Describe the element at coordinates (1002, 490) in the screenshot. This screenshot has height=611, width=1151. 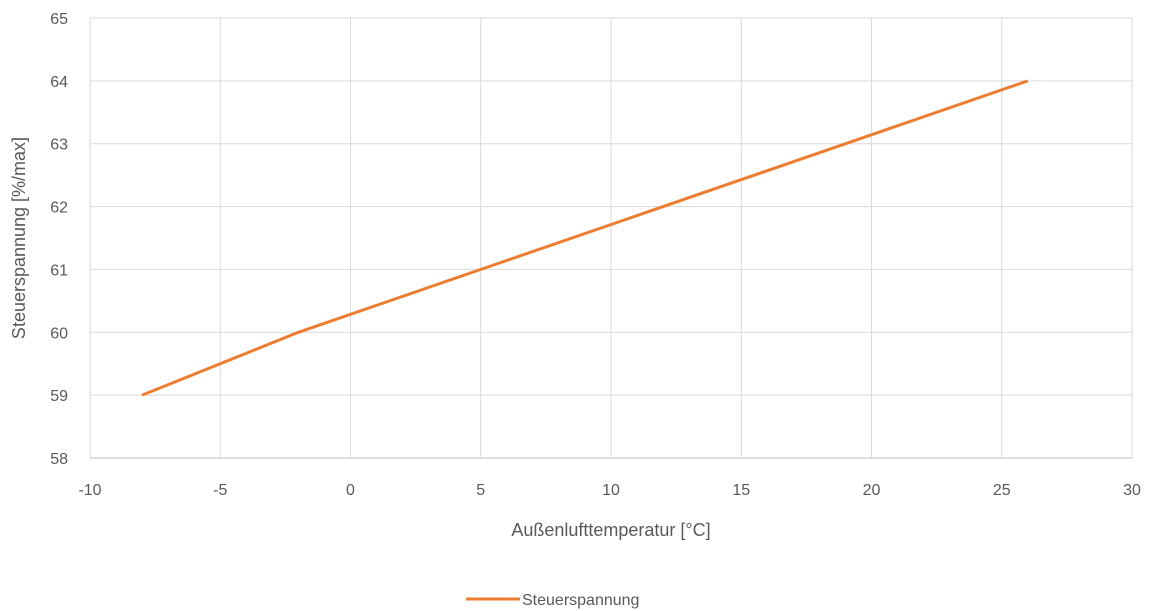
I see `x-tick-label: 25` at that location.